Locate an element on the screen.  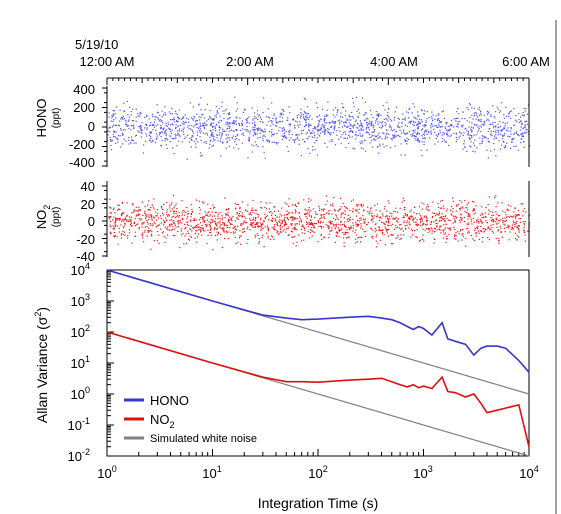
legend-label-hono: HONO is located at coordinates (169, 400).